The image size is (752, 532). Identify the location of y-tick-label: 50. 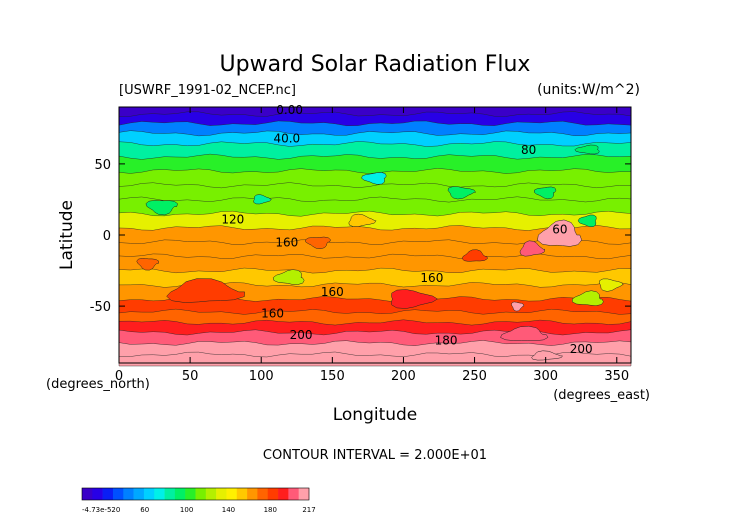
(102, 165).